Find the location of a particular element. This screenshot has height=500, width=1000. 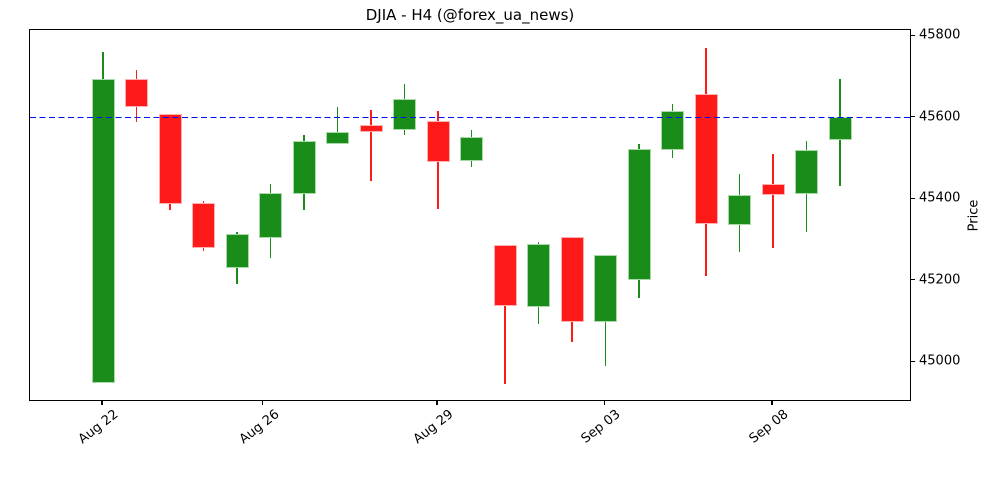

y-tick-label: 45000 is located at coordinates (940, 361).